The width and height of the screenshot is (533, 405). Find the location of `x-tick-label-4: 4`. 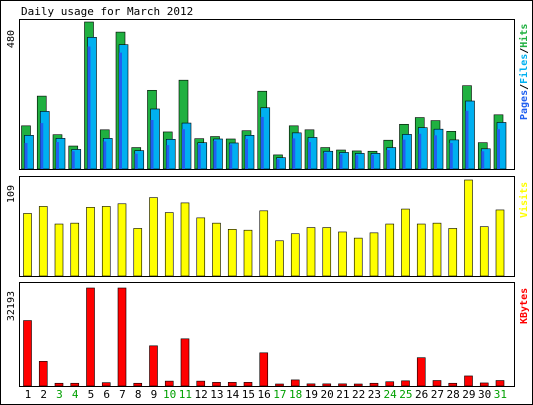

x-tick-label-4: 4 is located at coordinates (75, 394).